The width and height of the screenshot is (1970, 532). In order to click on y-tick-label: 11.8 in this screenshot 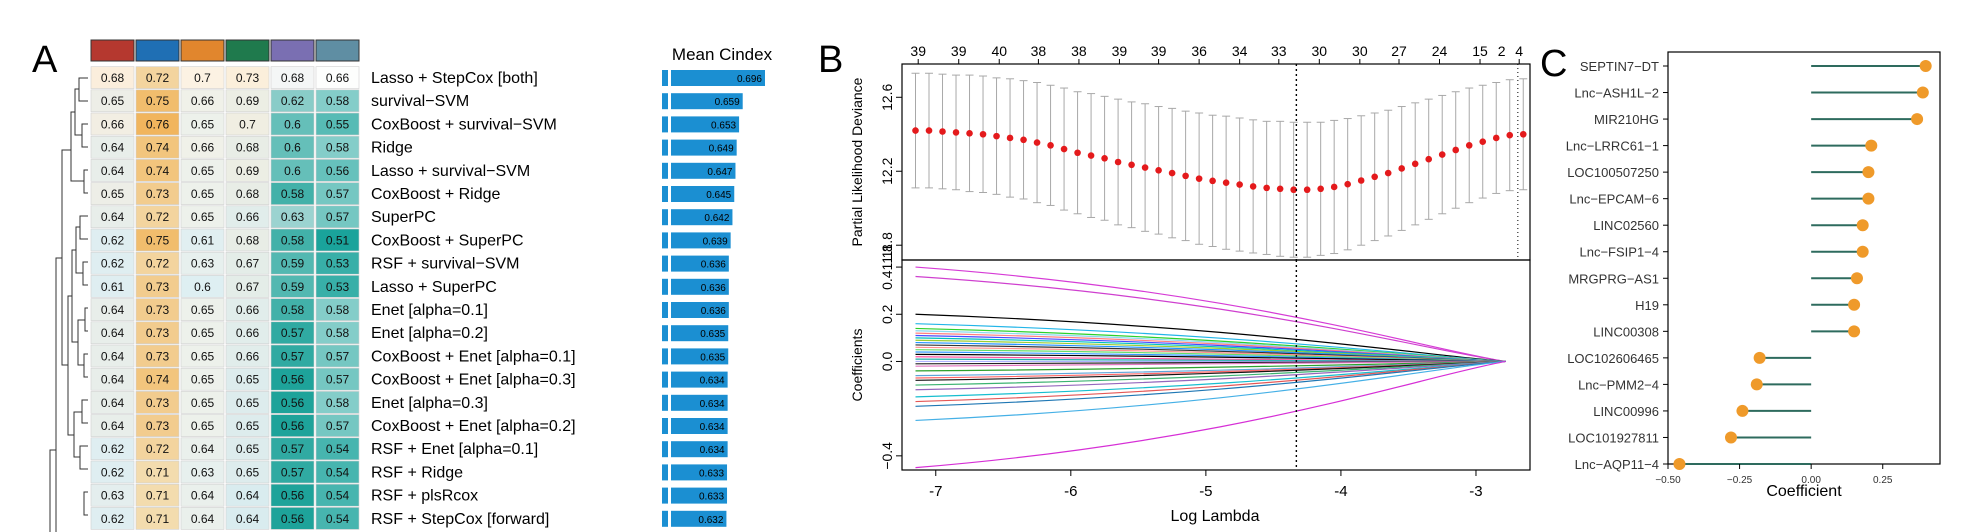, I will do `click(887, 245)`.